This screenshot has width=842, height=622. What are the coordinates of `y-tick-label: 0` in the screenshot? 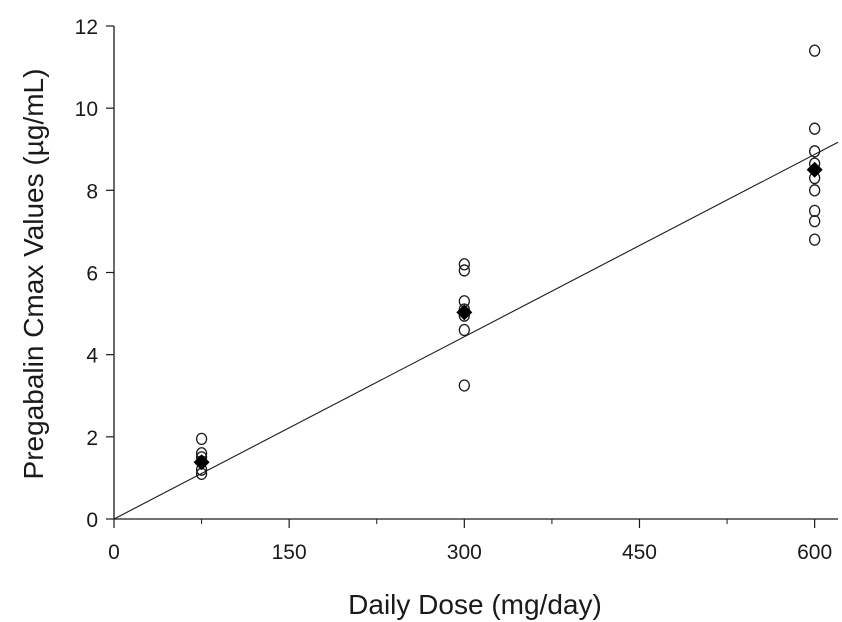 It's located at (92, 520).